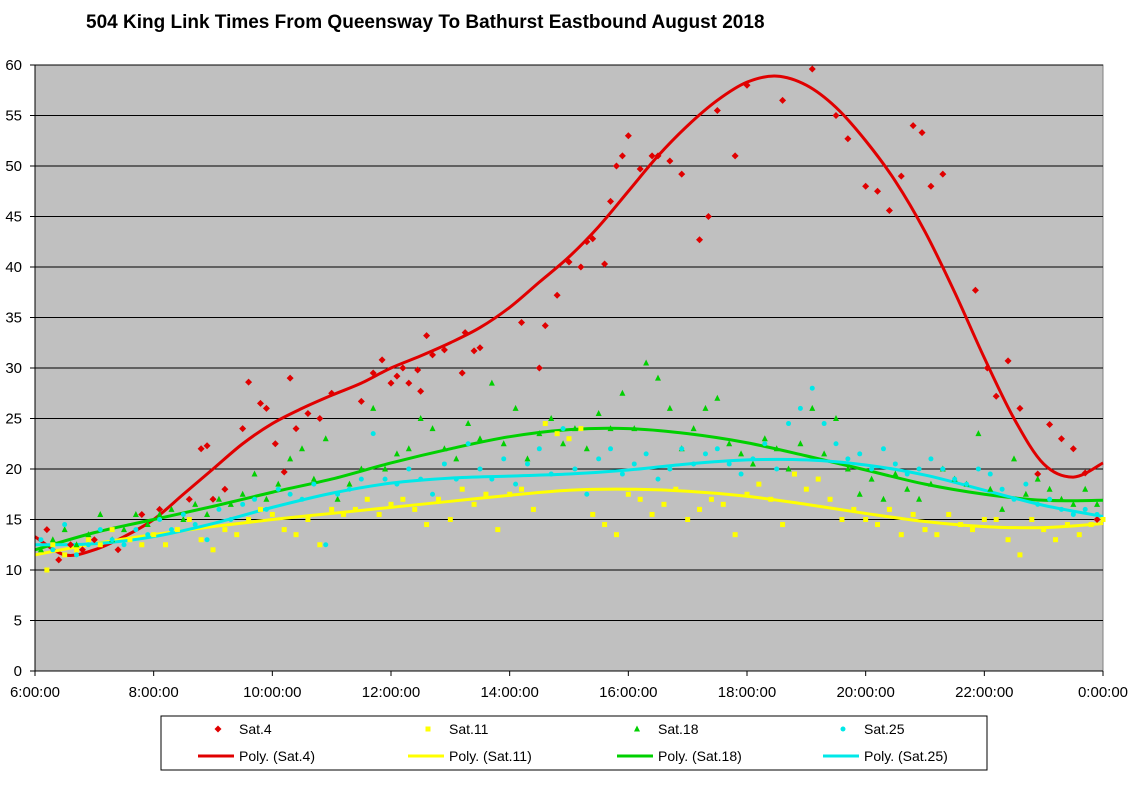 The image size is (1139, 785). Describe the element at coordinates (1103, 692) in the screenshot. I see `x-tick-label: 0:00:00` at that location.